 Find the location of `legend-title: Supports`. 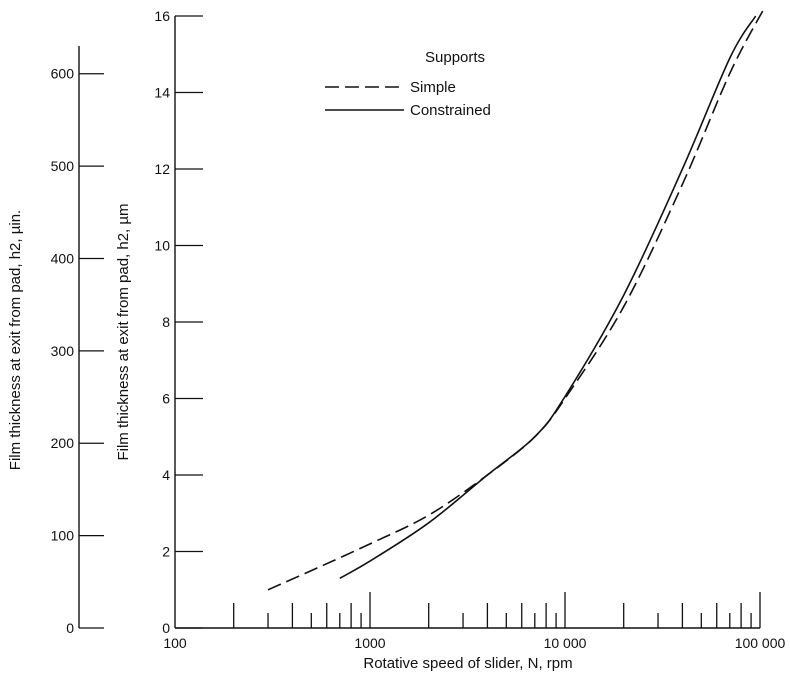

legend-title: Supports is located at coordinates (455, 57).